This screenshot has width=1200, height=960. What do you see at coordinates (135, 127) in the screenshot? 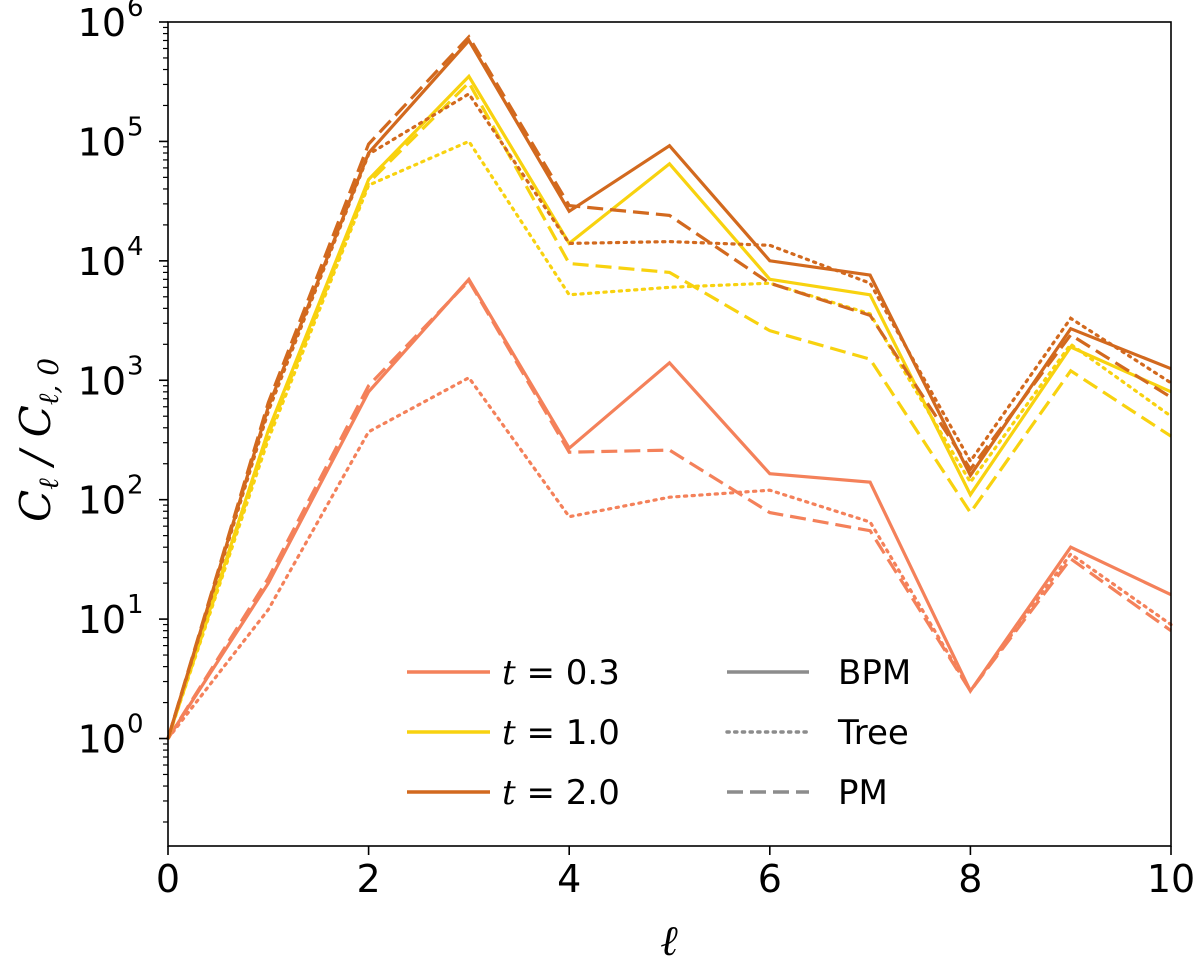
I see `y-tick-exponent: 5` at bounding box center [135, 127].